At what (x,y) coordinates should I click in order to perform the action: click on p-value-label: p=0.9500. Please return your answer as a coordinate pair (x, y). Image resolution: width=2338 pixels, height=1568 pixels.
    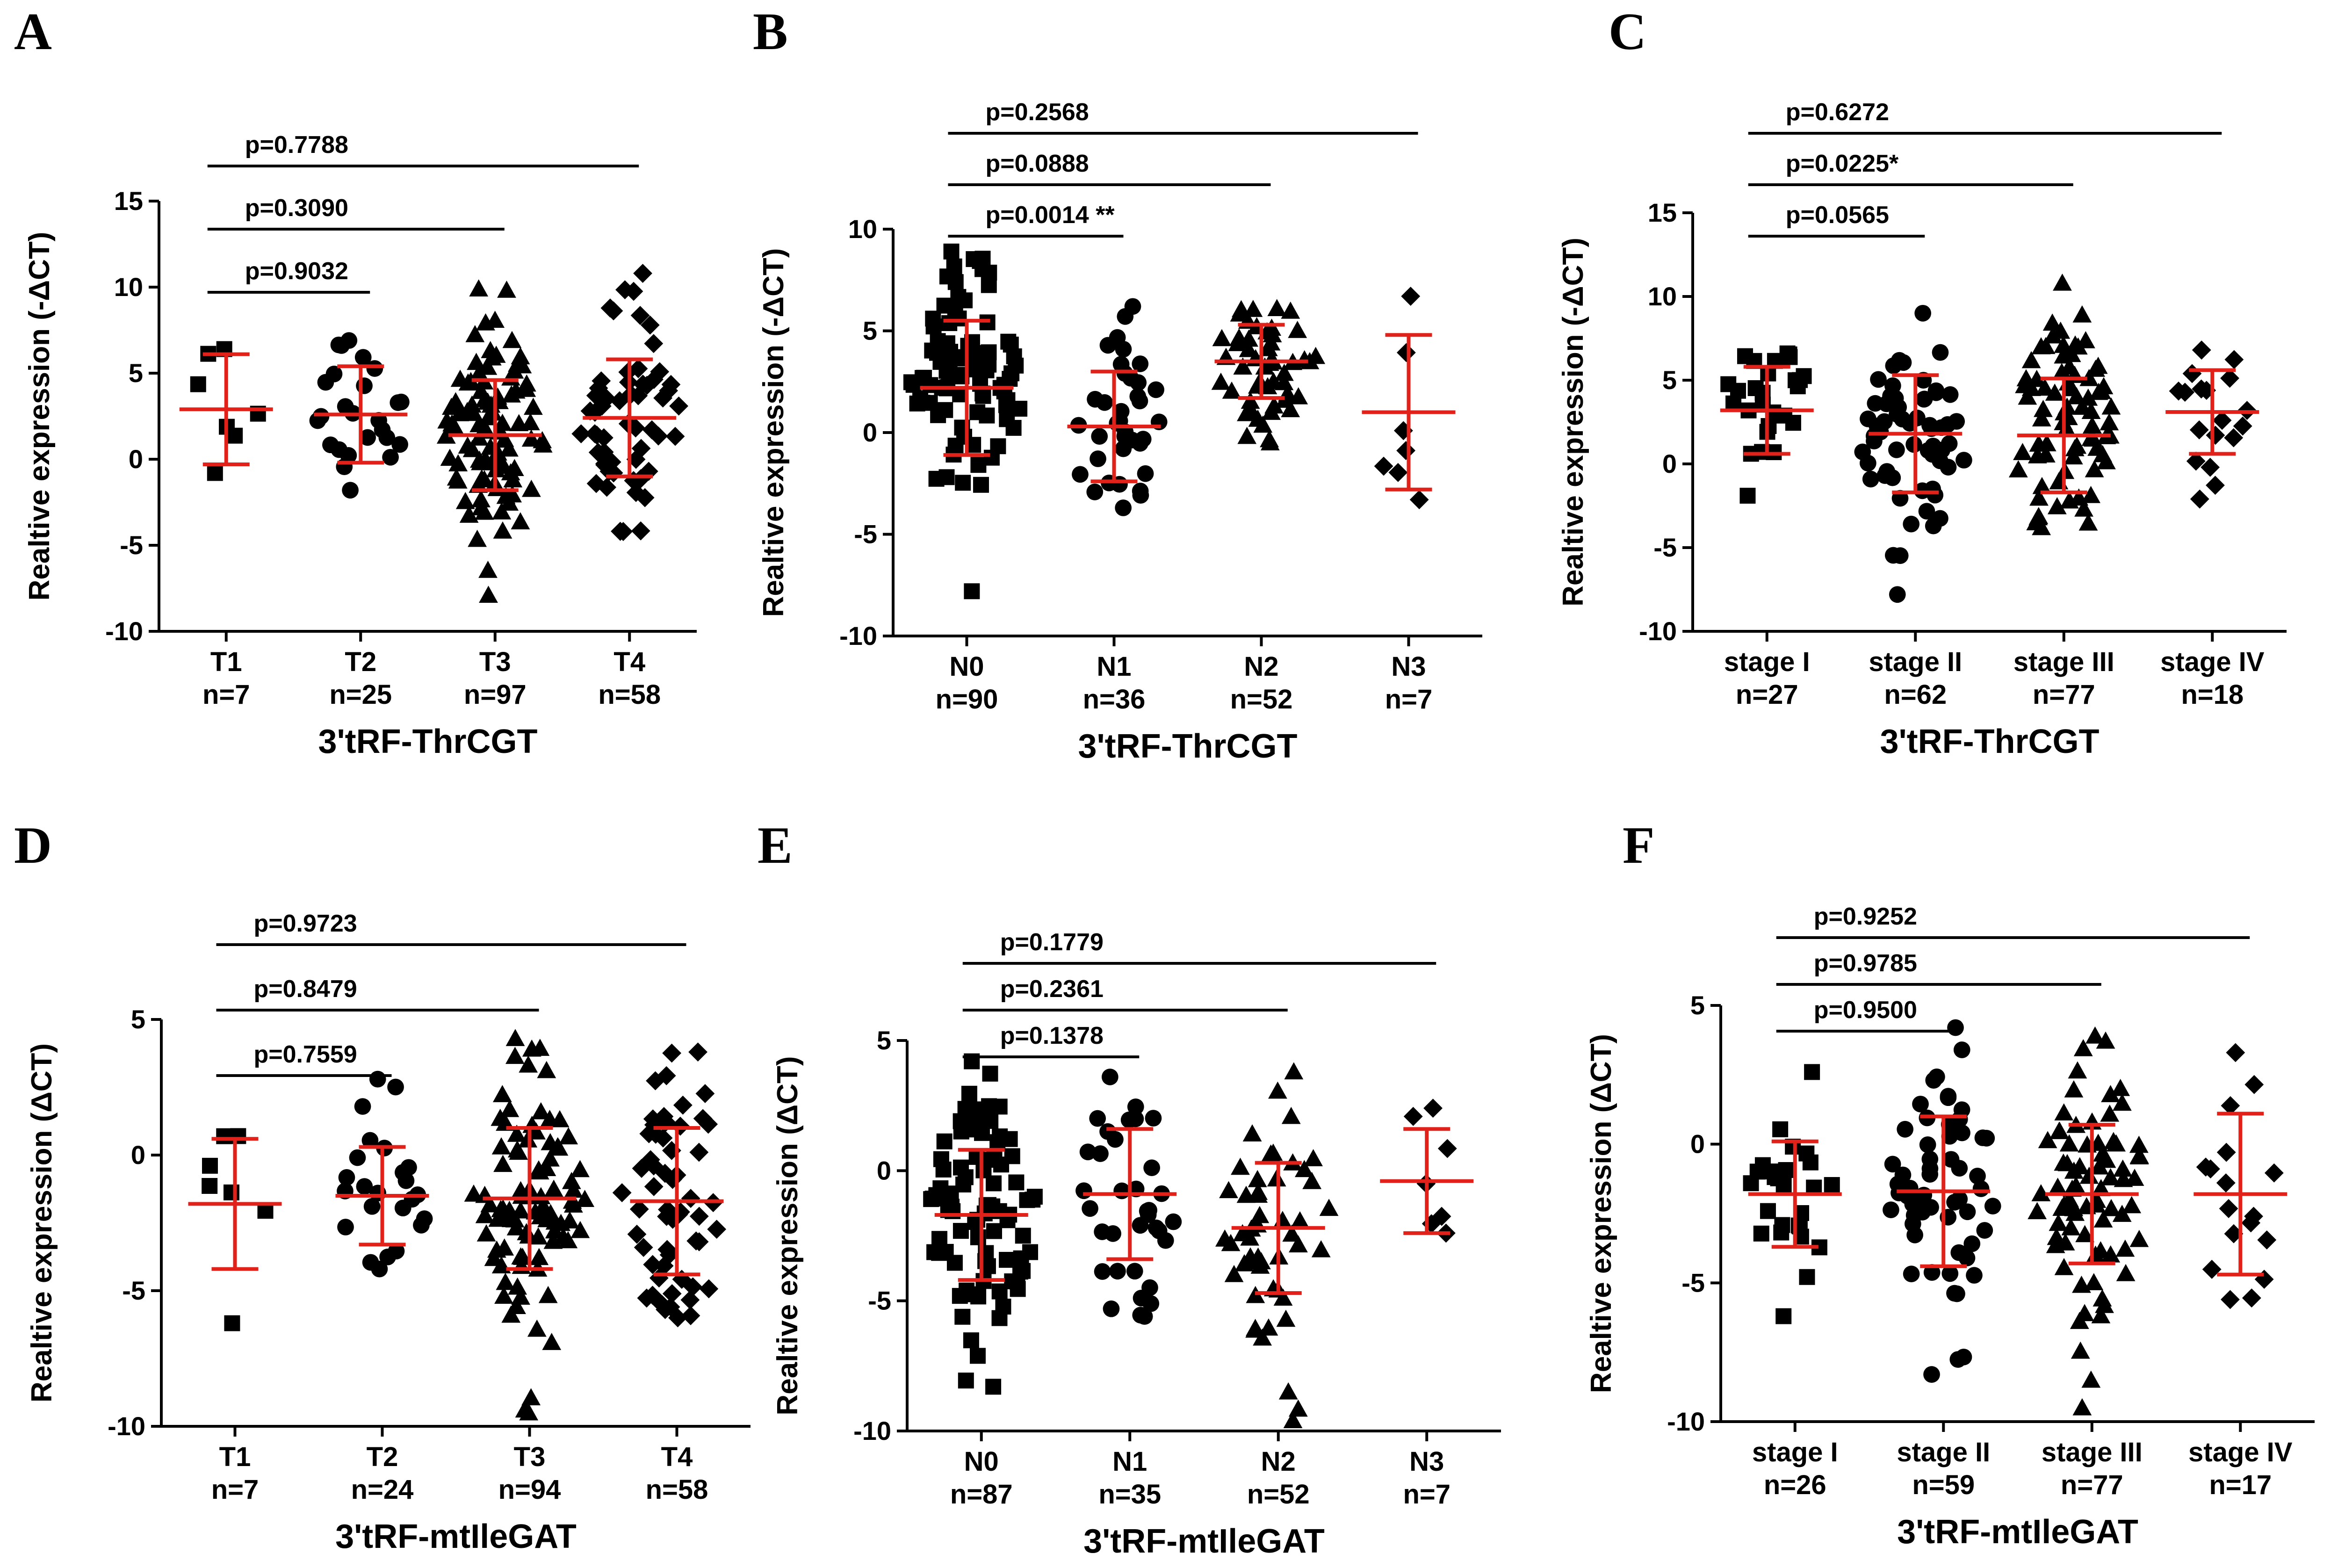
    Looking at the image, I should click on (1866, 1010).